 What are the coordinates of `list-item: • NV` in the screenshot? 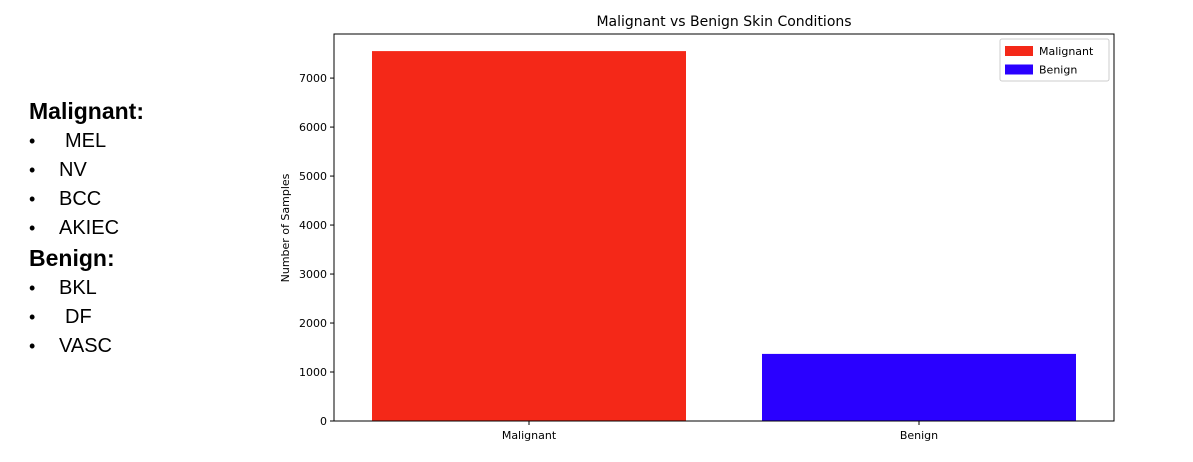 It's located at (149, 170).